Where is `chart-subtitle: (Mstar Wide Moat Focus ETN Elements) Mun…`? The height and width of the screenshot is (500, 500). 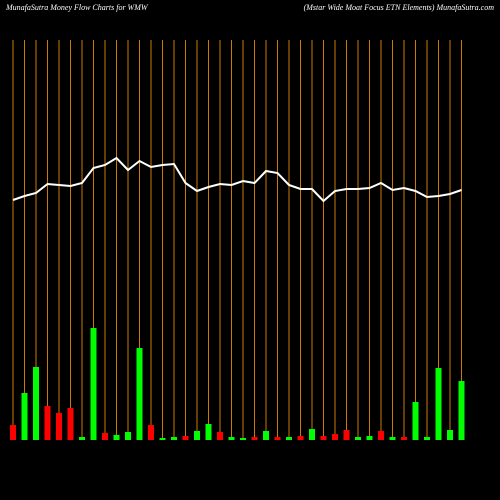 chart-subtitle: (Mstar Wide Moat Focus ETN Elements) Mun… is located at coordinates (399, 7).